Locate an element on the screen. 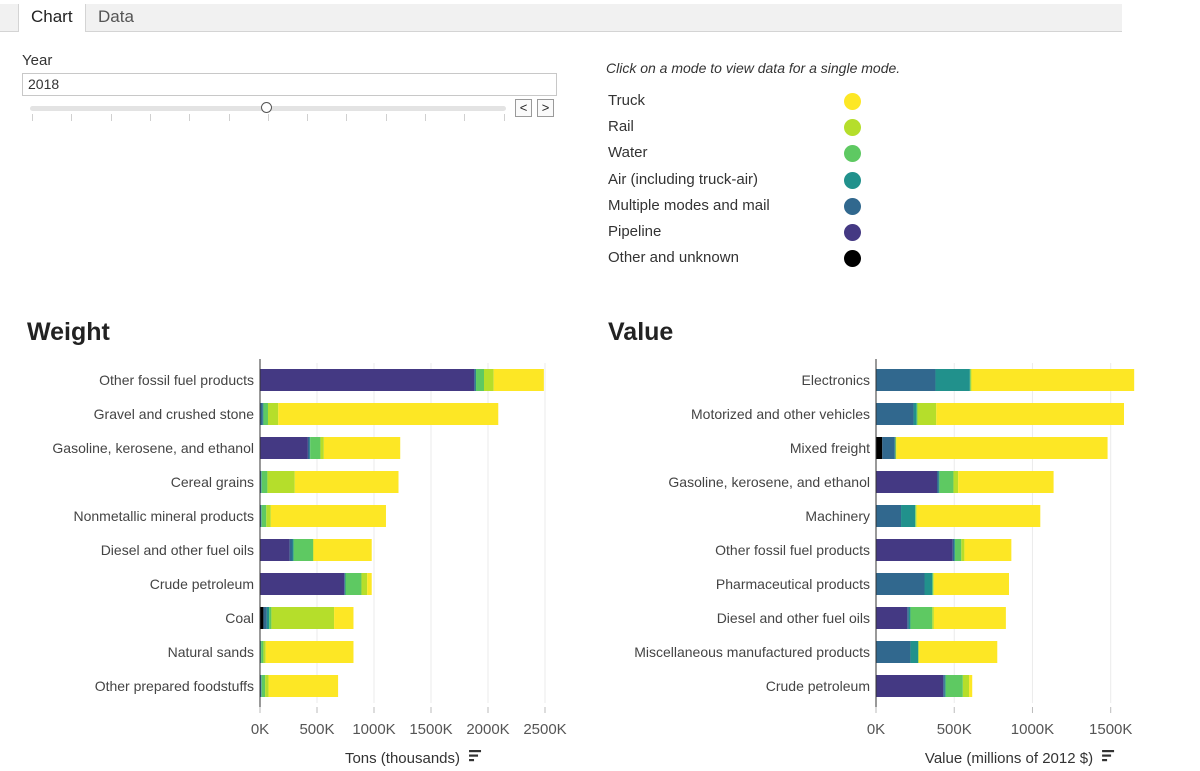  legend-item: Rail is located at coordinates (738, 127).